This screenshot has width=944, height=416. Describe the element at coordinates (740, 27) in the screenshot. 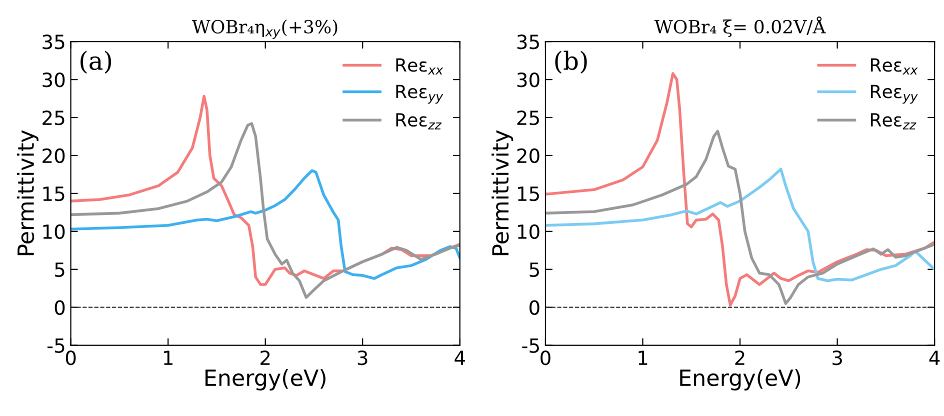

I see `chart-title: WOBr₄ ξ= 0.02V/Å` at that location.